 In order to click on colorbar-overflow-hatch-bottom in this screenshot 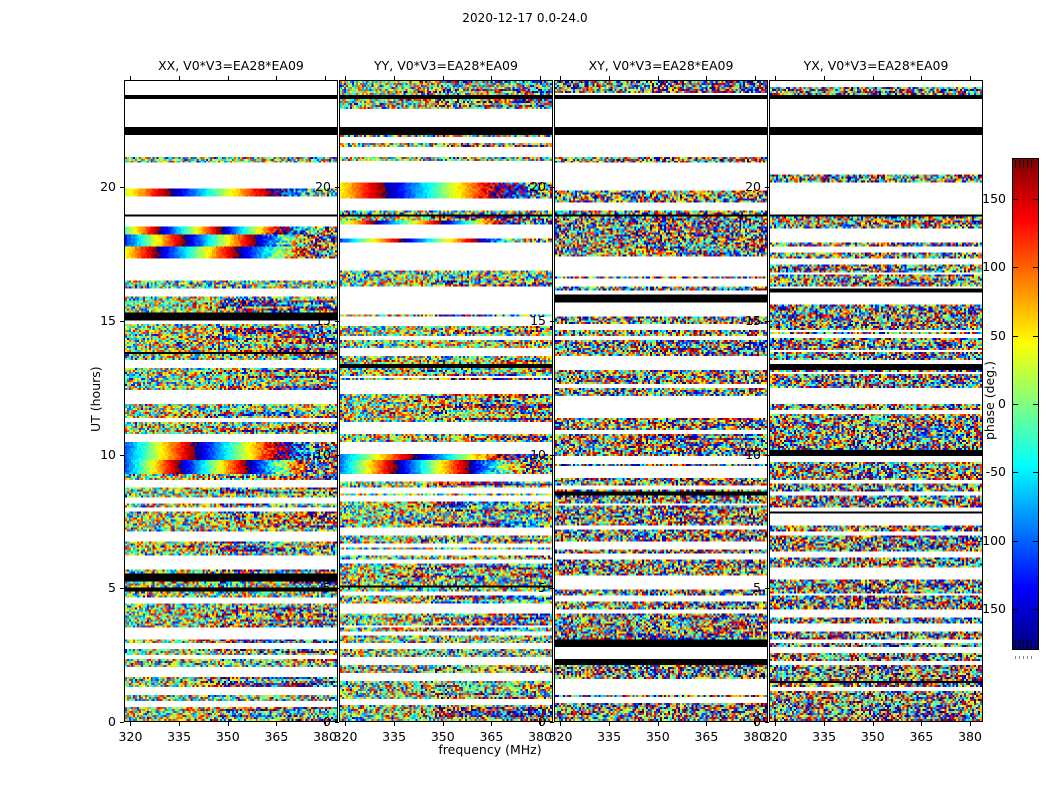, I will do `click(1025, 644)`.